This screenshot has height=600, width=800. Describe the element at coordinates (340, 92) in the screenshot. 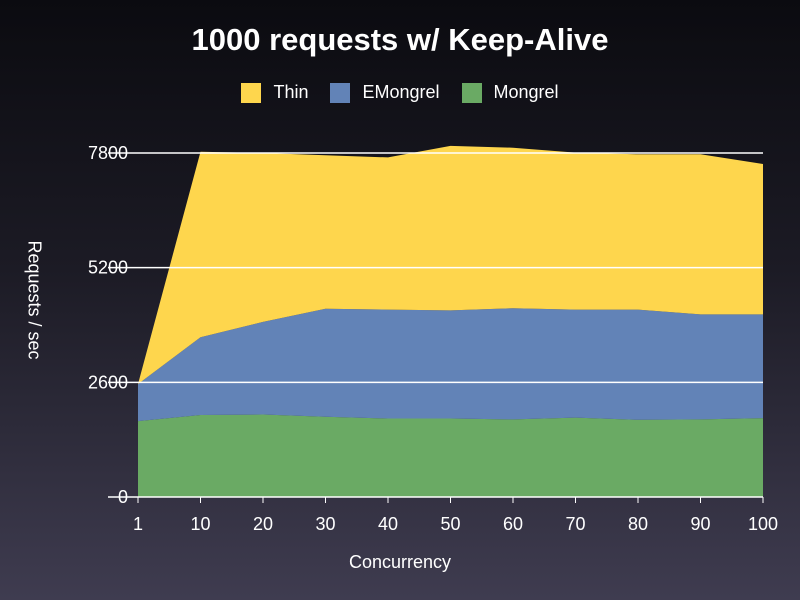

I see `legend-swatch-emongrel` at that location.